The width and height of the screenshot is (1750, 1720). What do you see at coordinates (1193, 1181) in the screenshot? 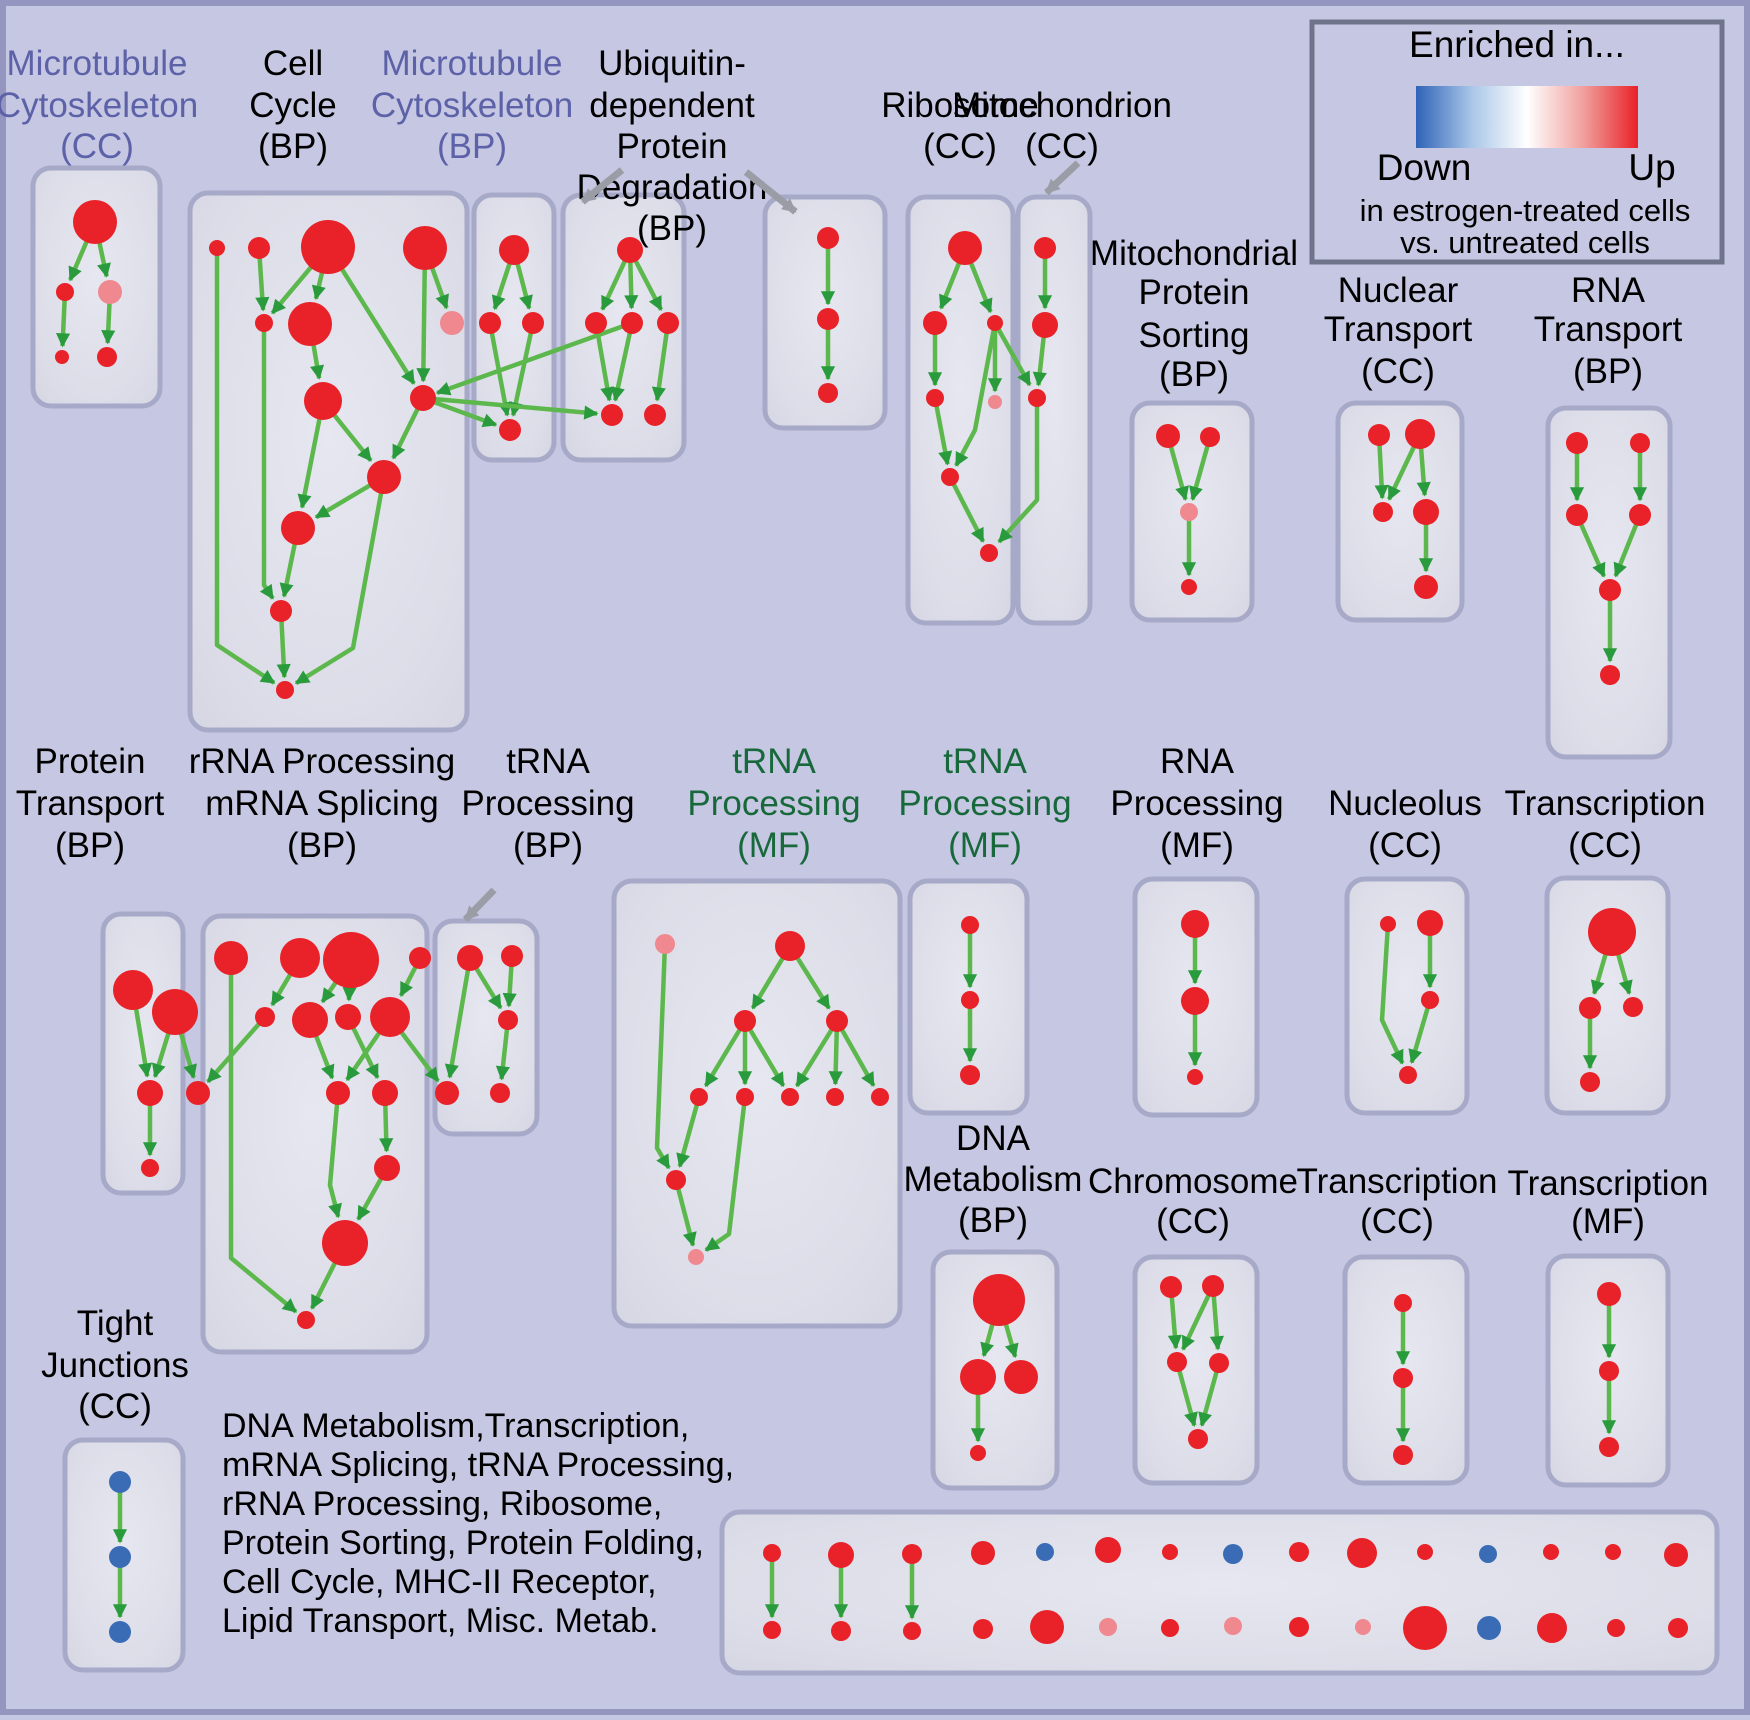
I see `chromosome-cc-label-line-0: Chromosome` at bounding box center [1193, 1181].